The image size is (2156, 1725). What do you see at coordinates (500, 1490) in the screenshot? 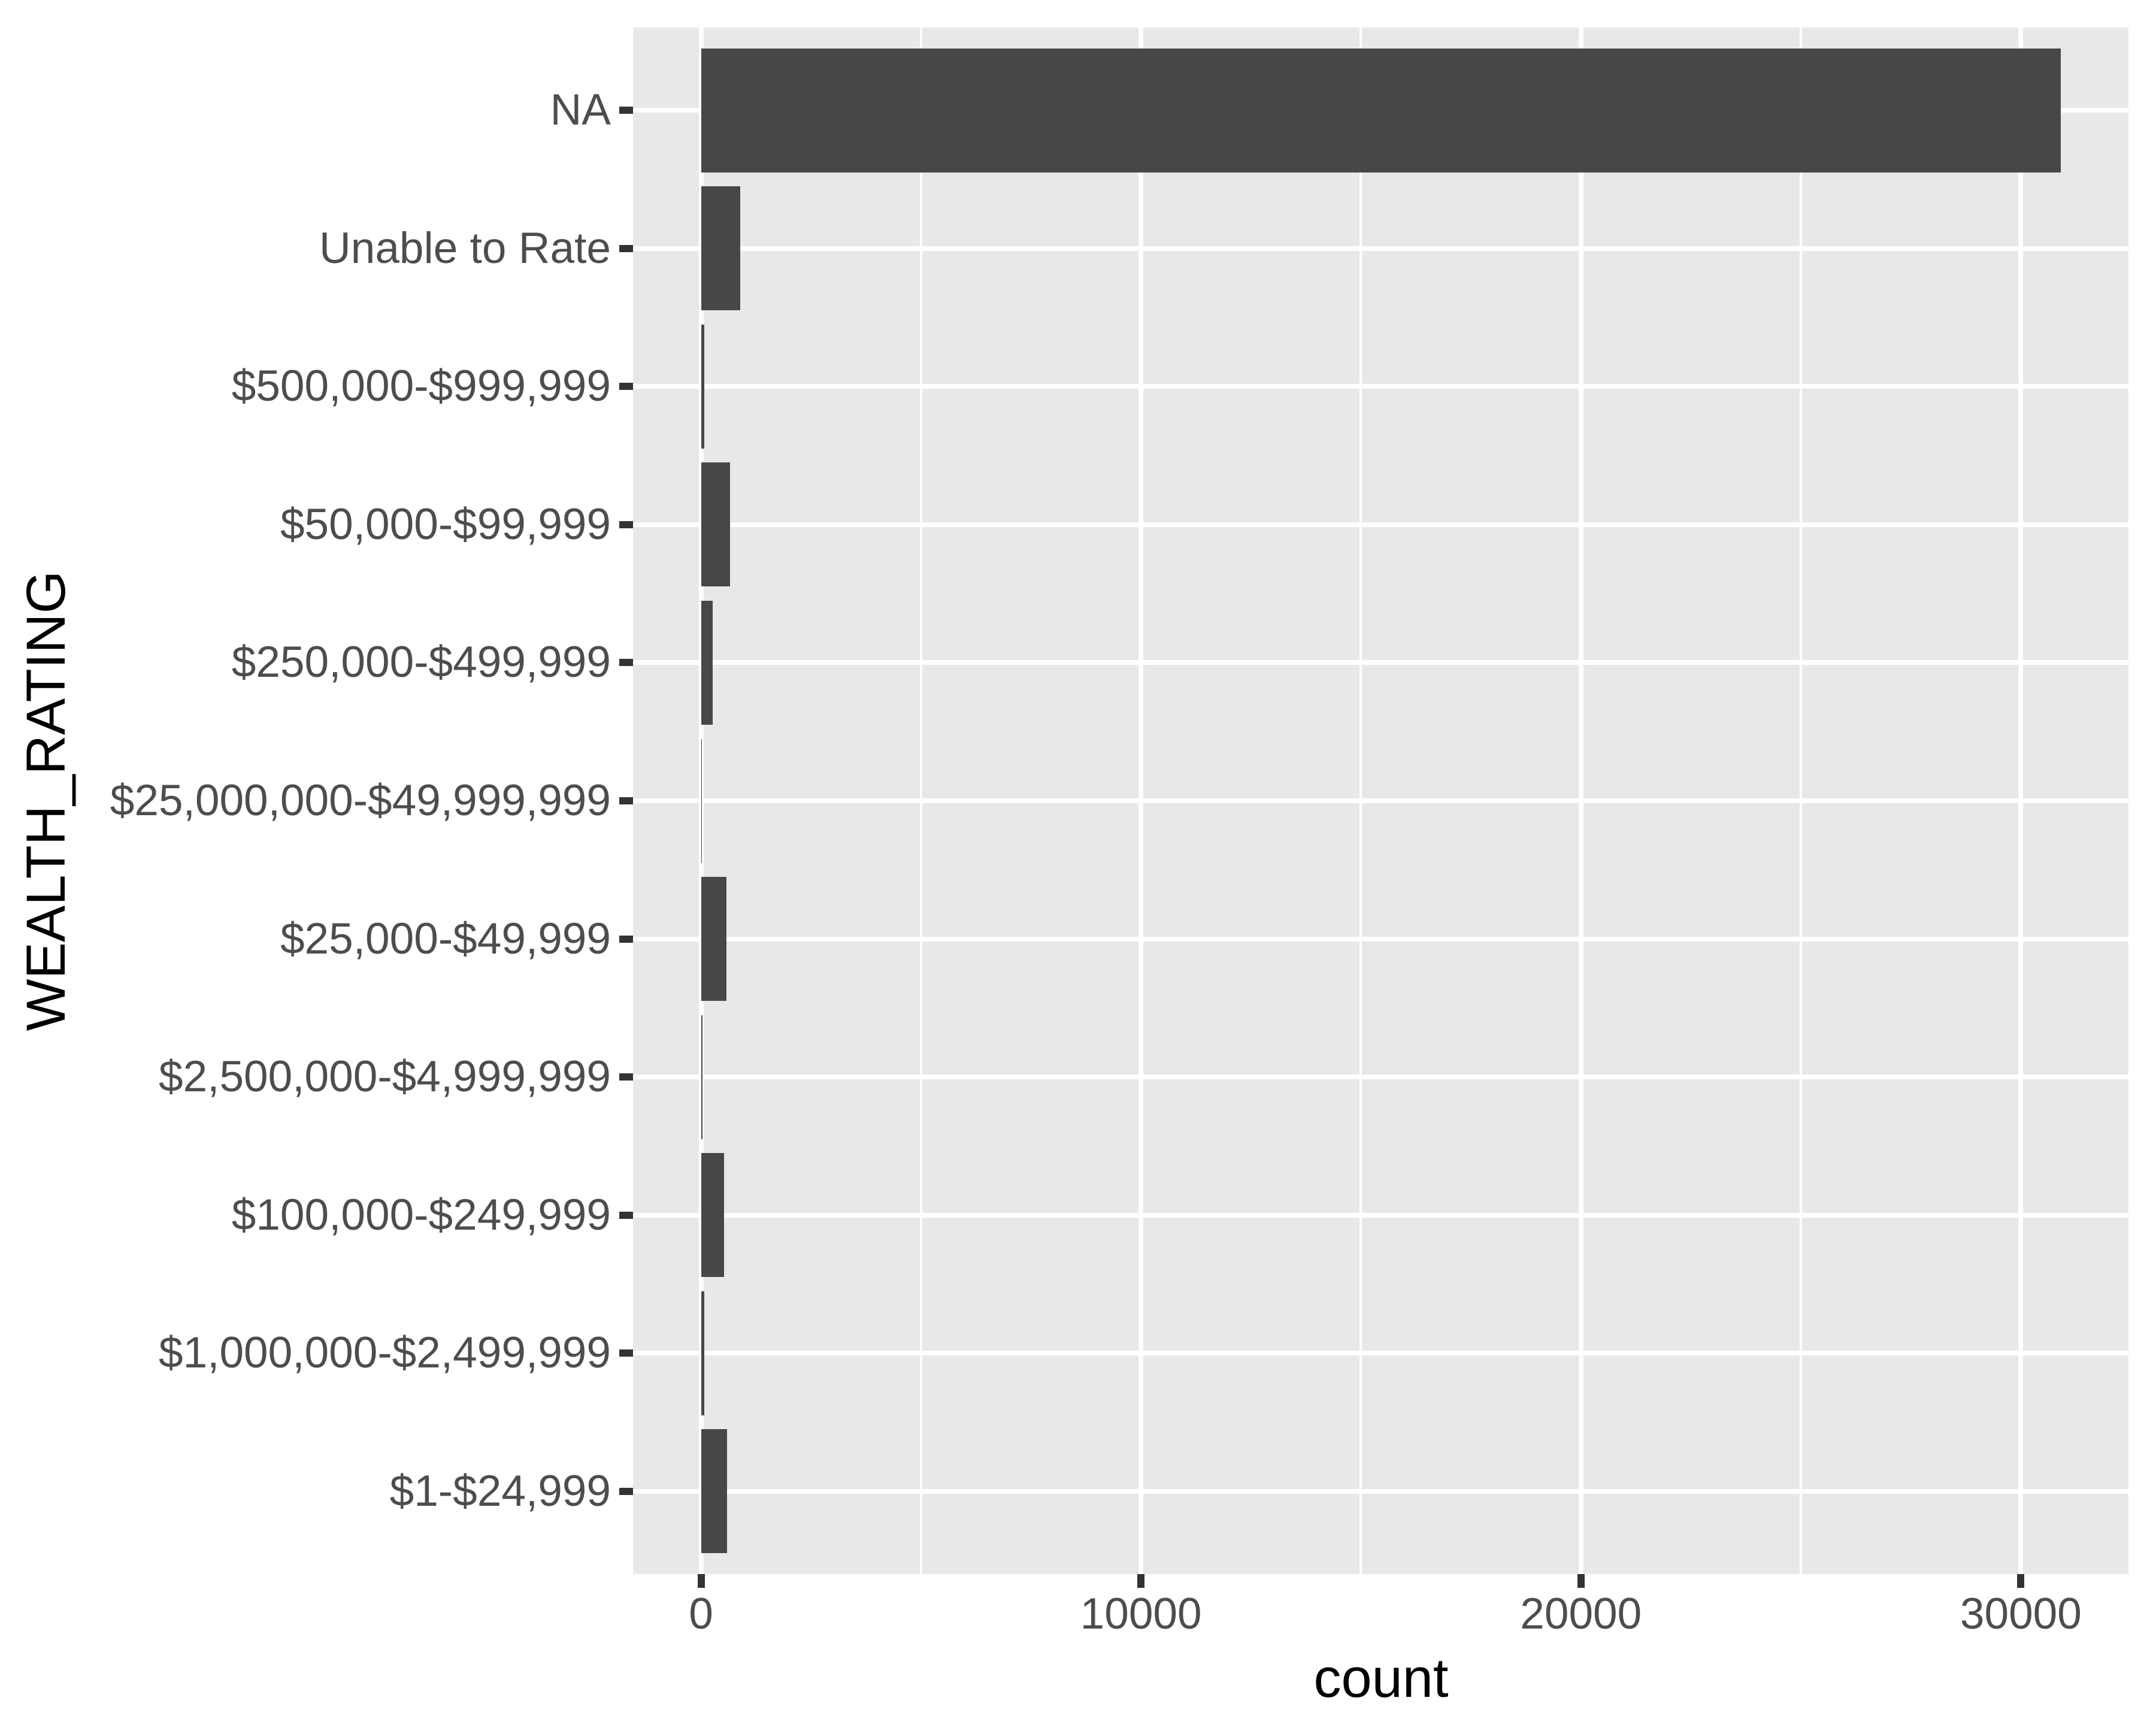
I see `y-tick-label: $1-$24,999` at bounding box center [500, 1490].